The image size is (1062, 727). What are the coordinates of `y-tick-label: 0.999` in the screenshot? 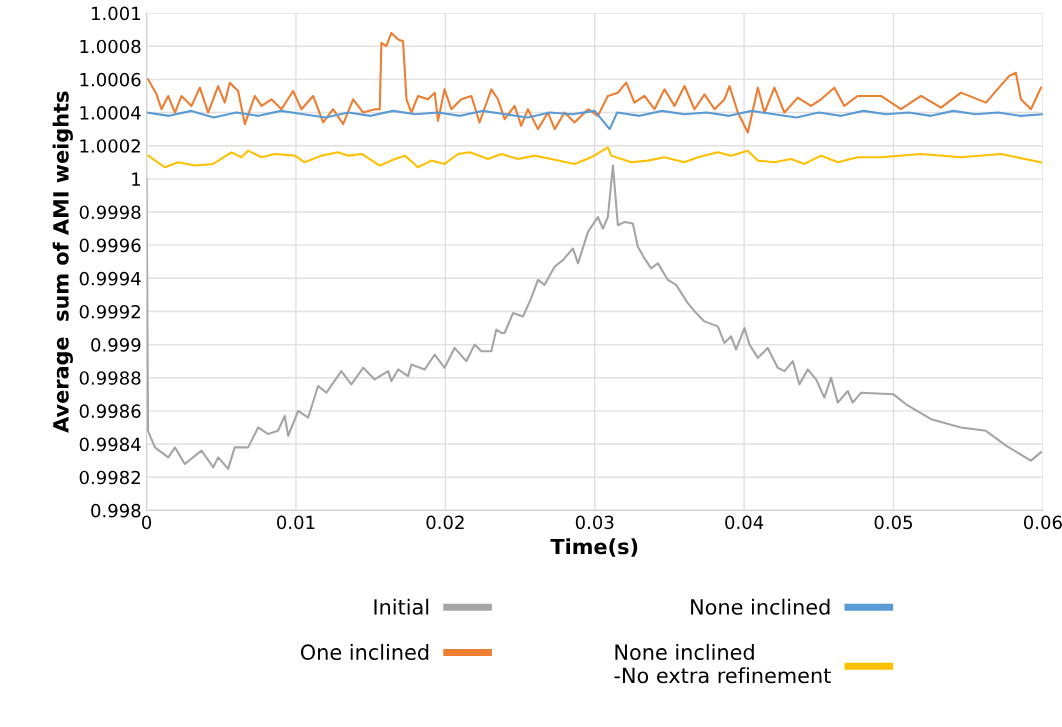 It's located at (116, 345).